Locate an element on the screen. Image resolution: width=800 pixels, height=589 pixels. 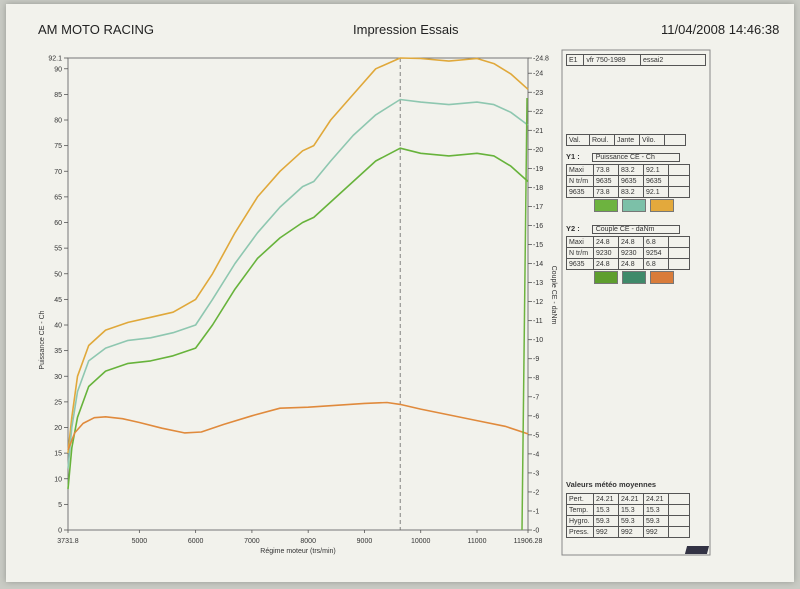
y-left-tick-label: 10 is located at coordinates (58, 479).